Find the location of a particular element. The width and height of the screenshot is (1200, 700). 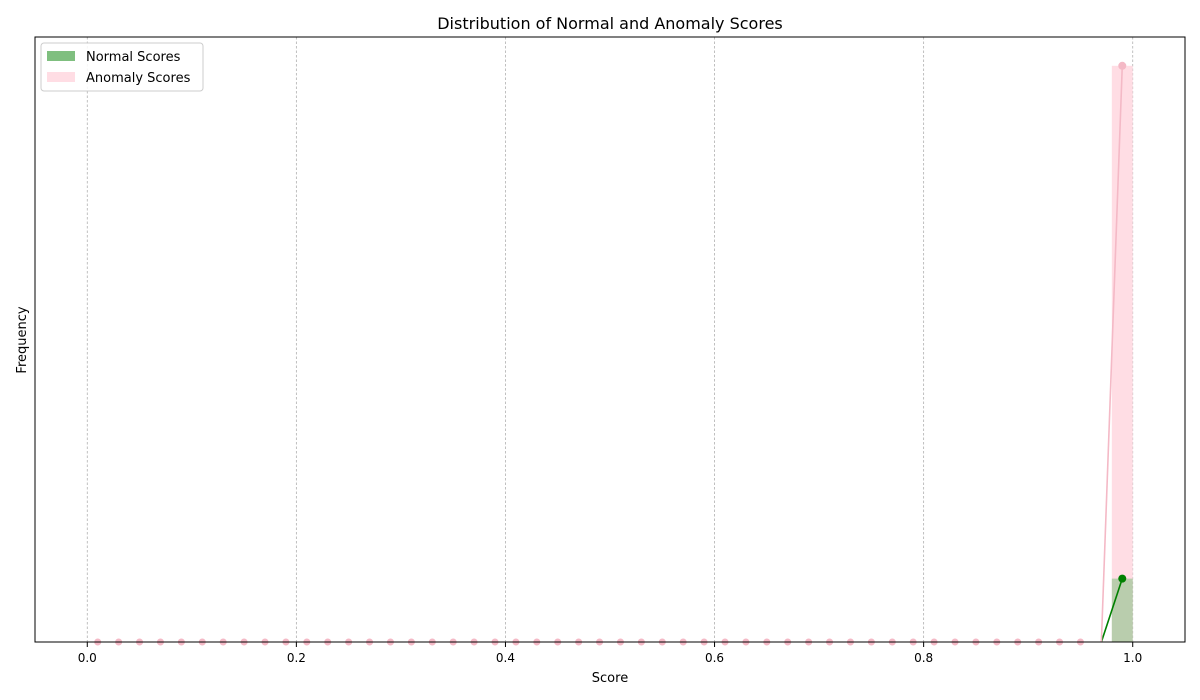

x-tick-label: 0.0 is located at coordinates (87, 658).